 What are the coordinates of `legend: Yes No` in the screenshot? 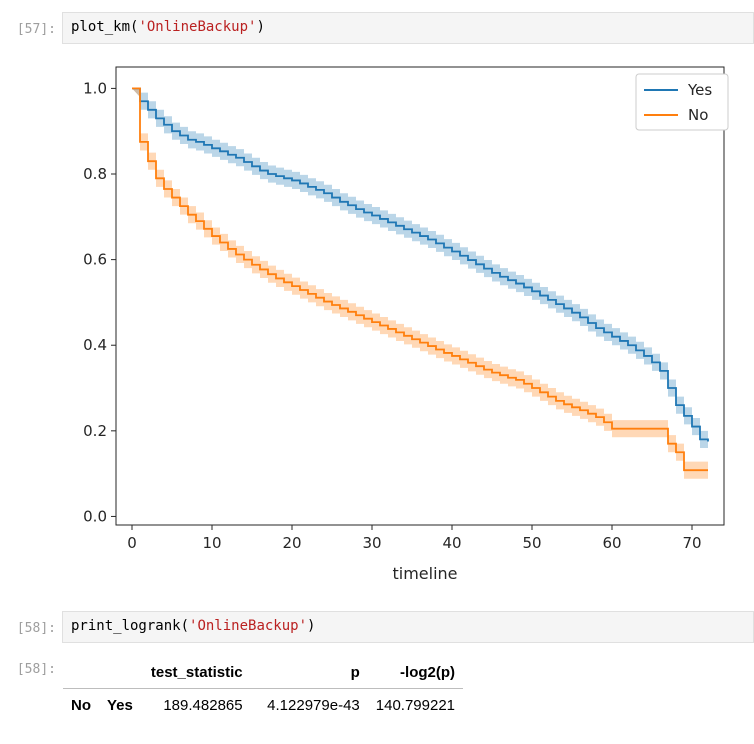 It's located at (682, 102).